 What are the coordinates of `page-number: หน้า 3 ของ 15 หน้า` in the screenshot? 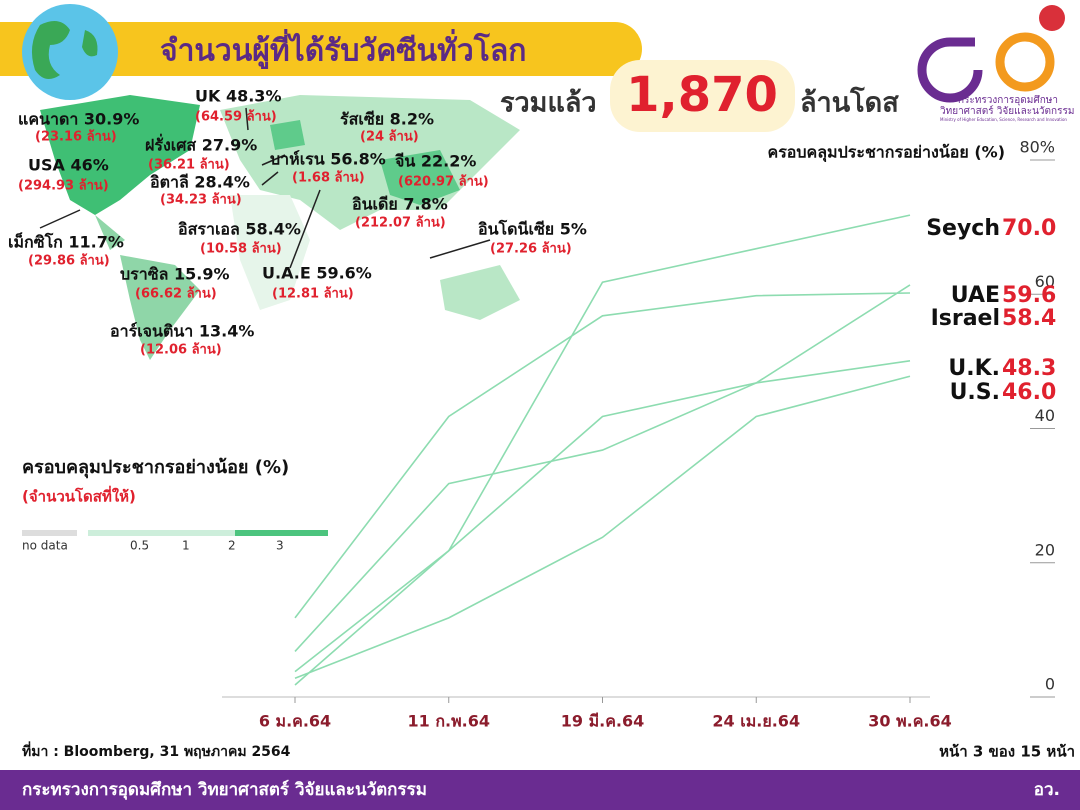 It's located at (1007, 752).